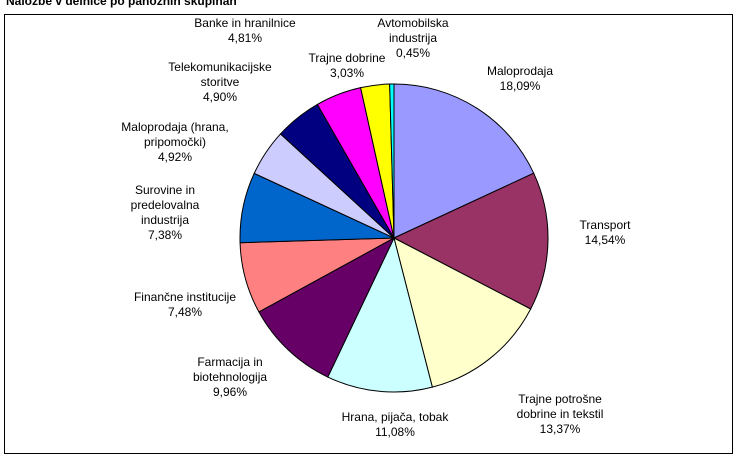  What do you see at coordinates (560, 406) in the screenshot?
I see `category-label: Trajne potrošne dobrine in tekstil` at bounding box center [560, 406].